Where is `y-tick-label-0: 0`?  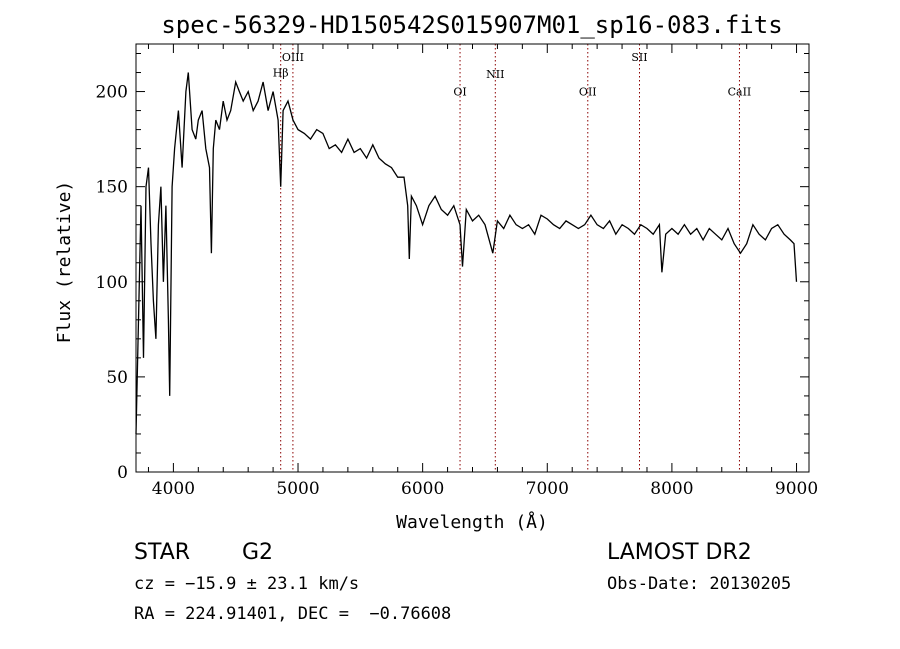
y-tick-label-0: 0 is located at coordinates (122, 473).